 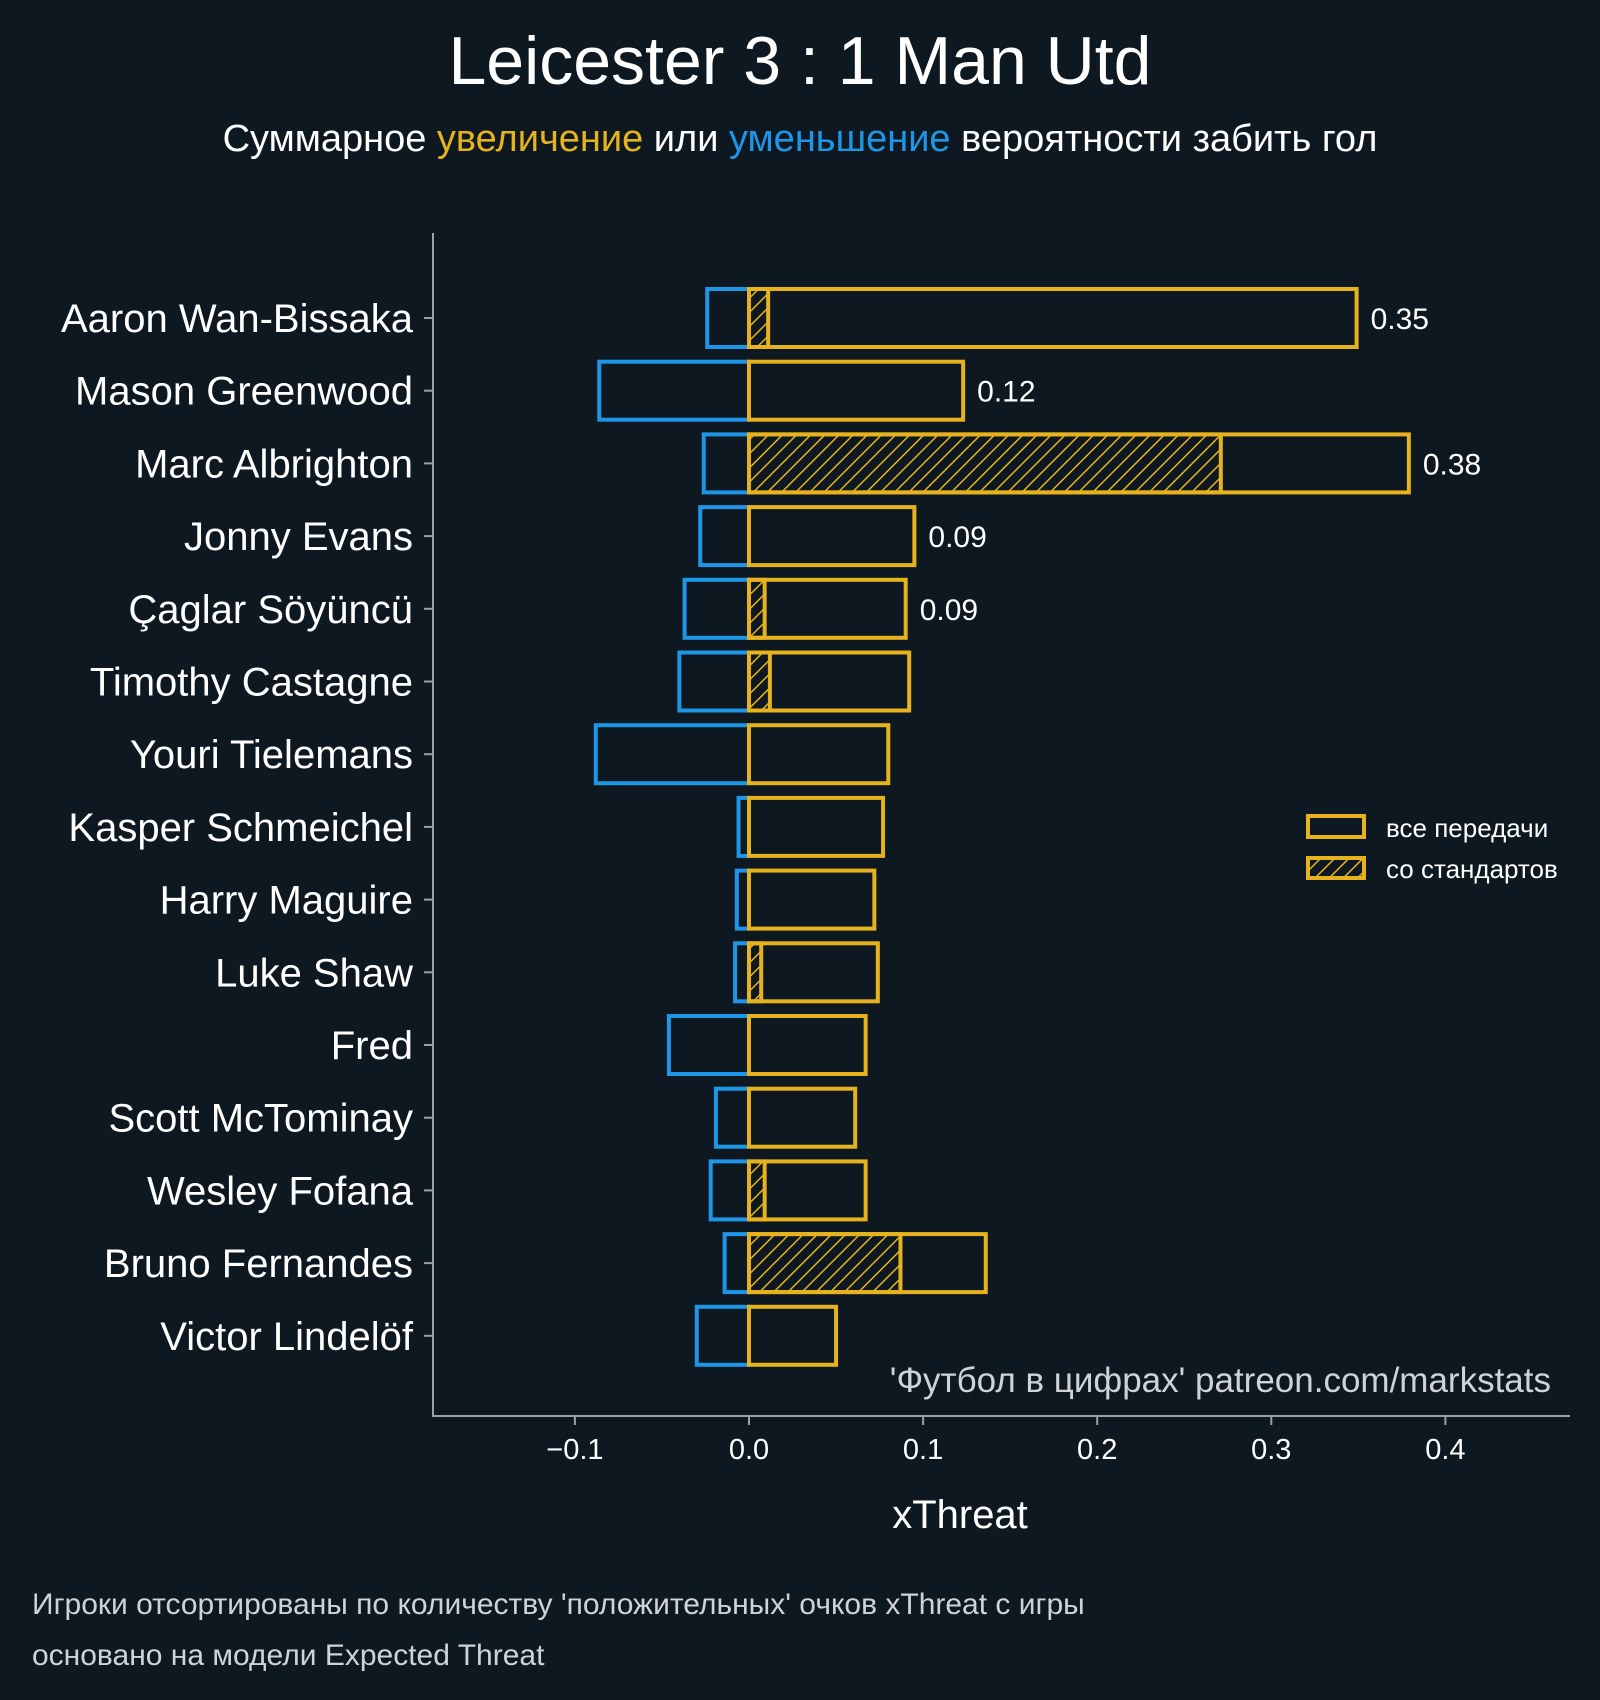 What do you see at coordinates (574, 1450) in the screenshot?
I see `x-tick-label: −0.1` at bounding box center [574, 1450].